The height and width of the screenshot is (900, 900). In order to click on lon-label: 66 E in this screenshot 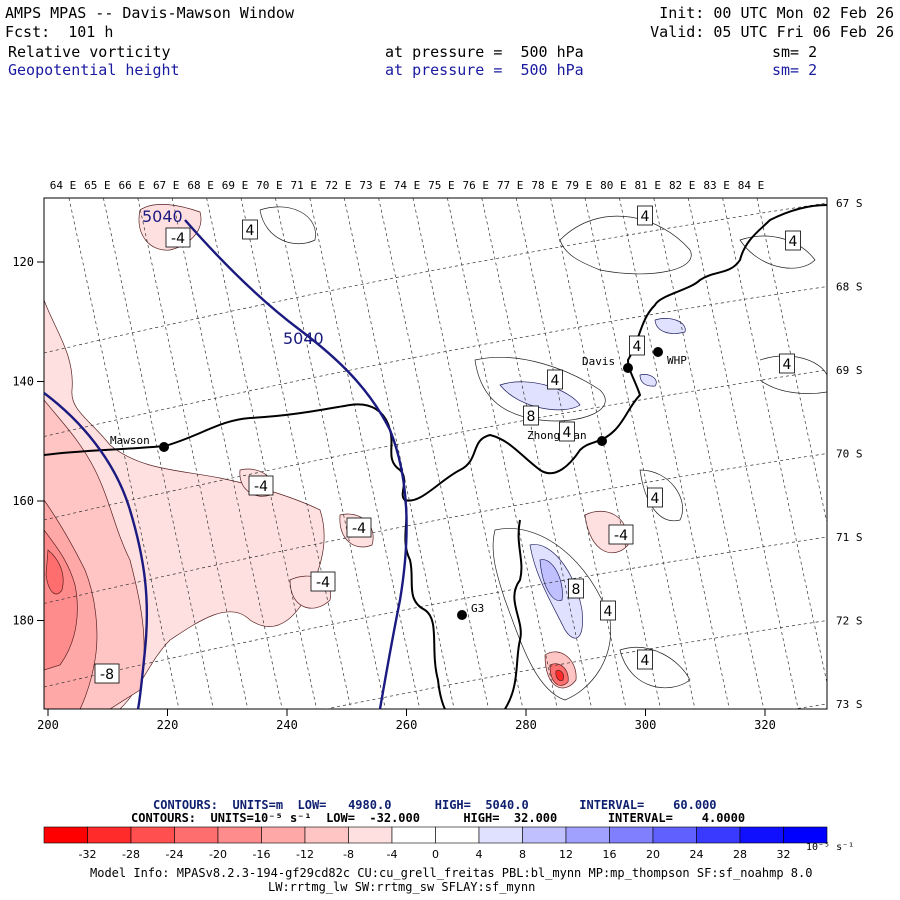, I will do `click(132, 185)`.